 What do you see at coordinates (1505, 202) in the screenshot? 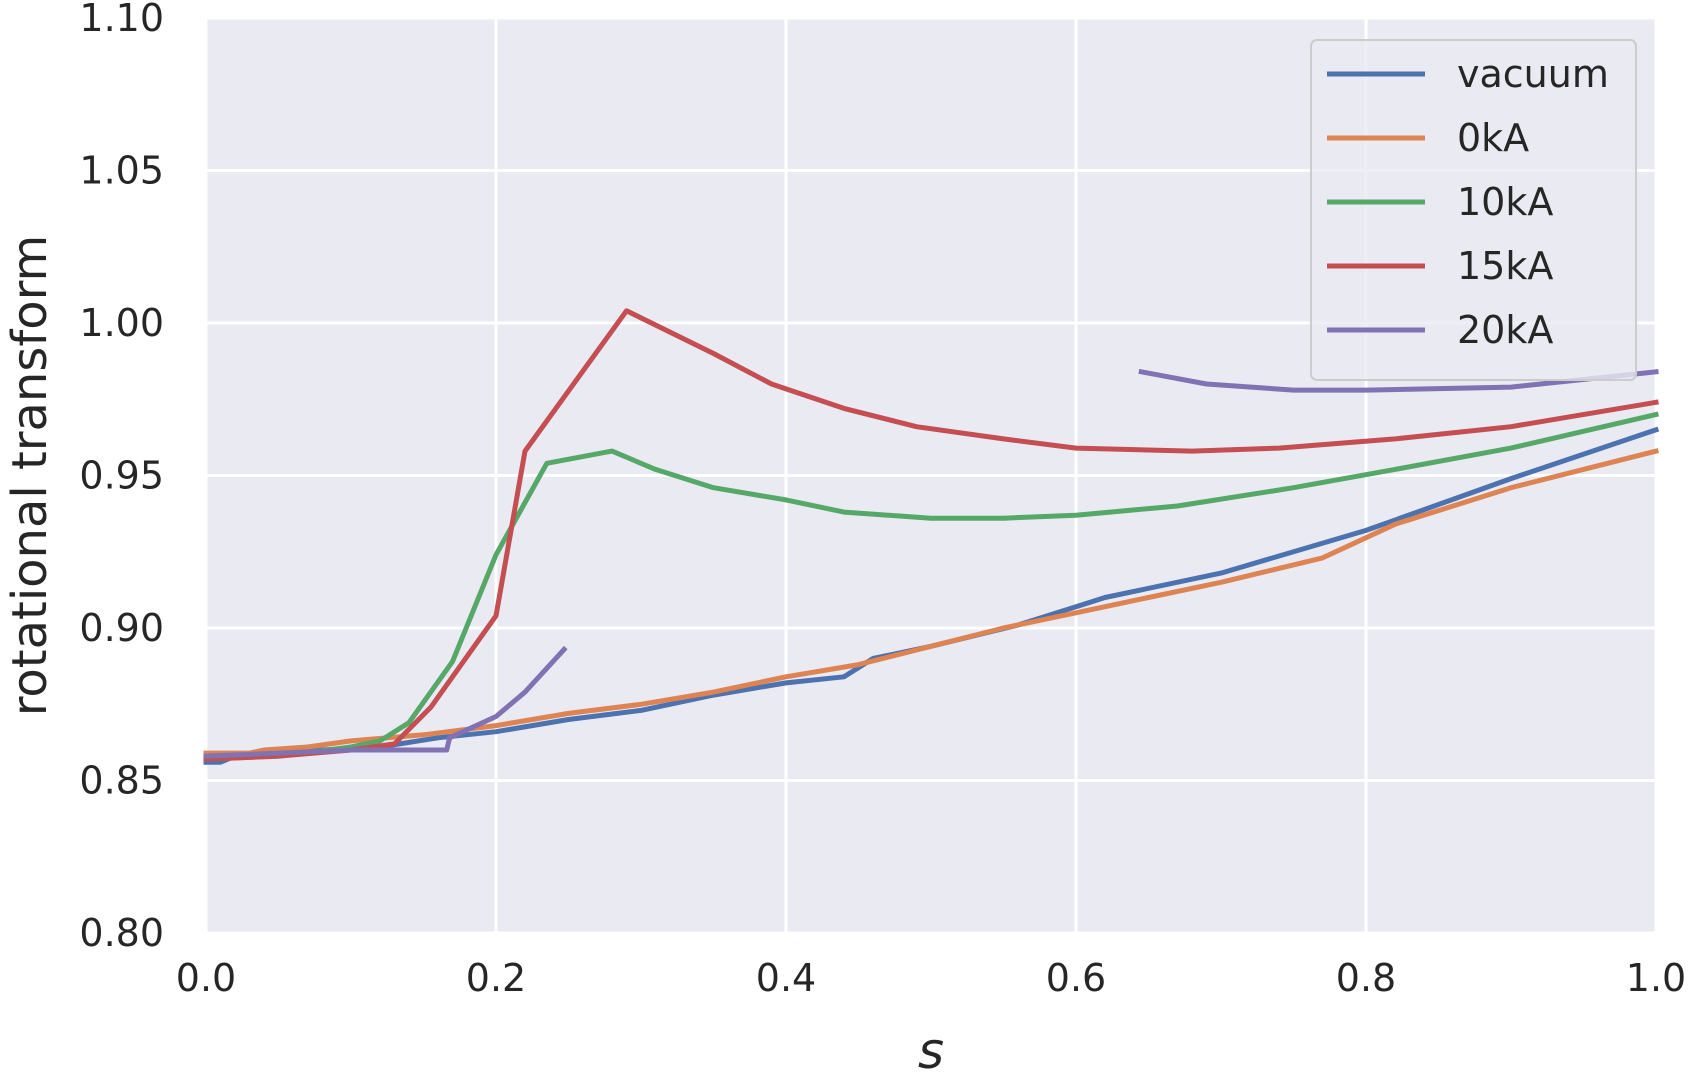
I see `legend-label-10kA: 10kA` at bounding box center [1505, 202].